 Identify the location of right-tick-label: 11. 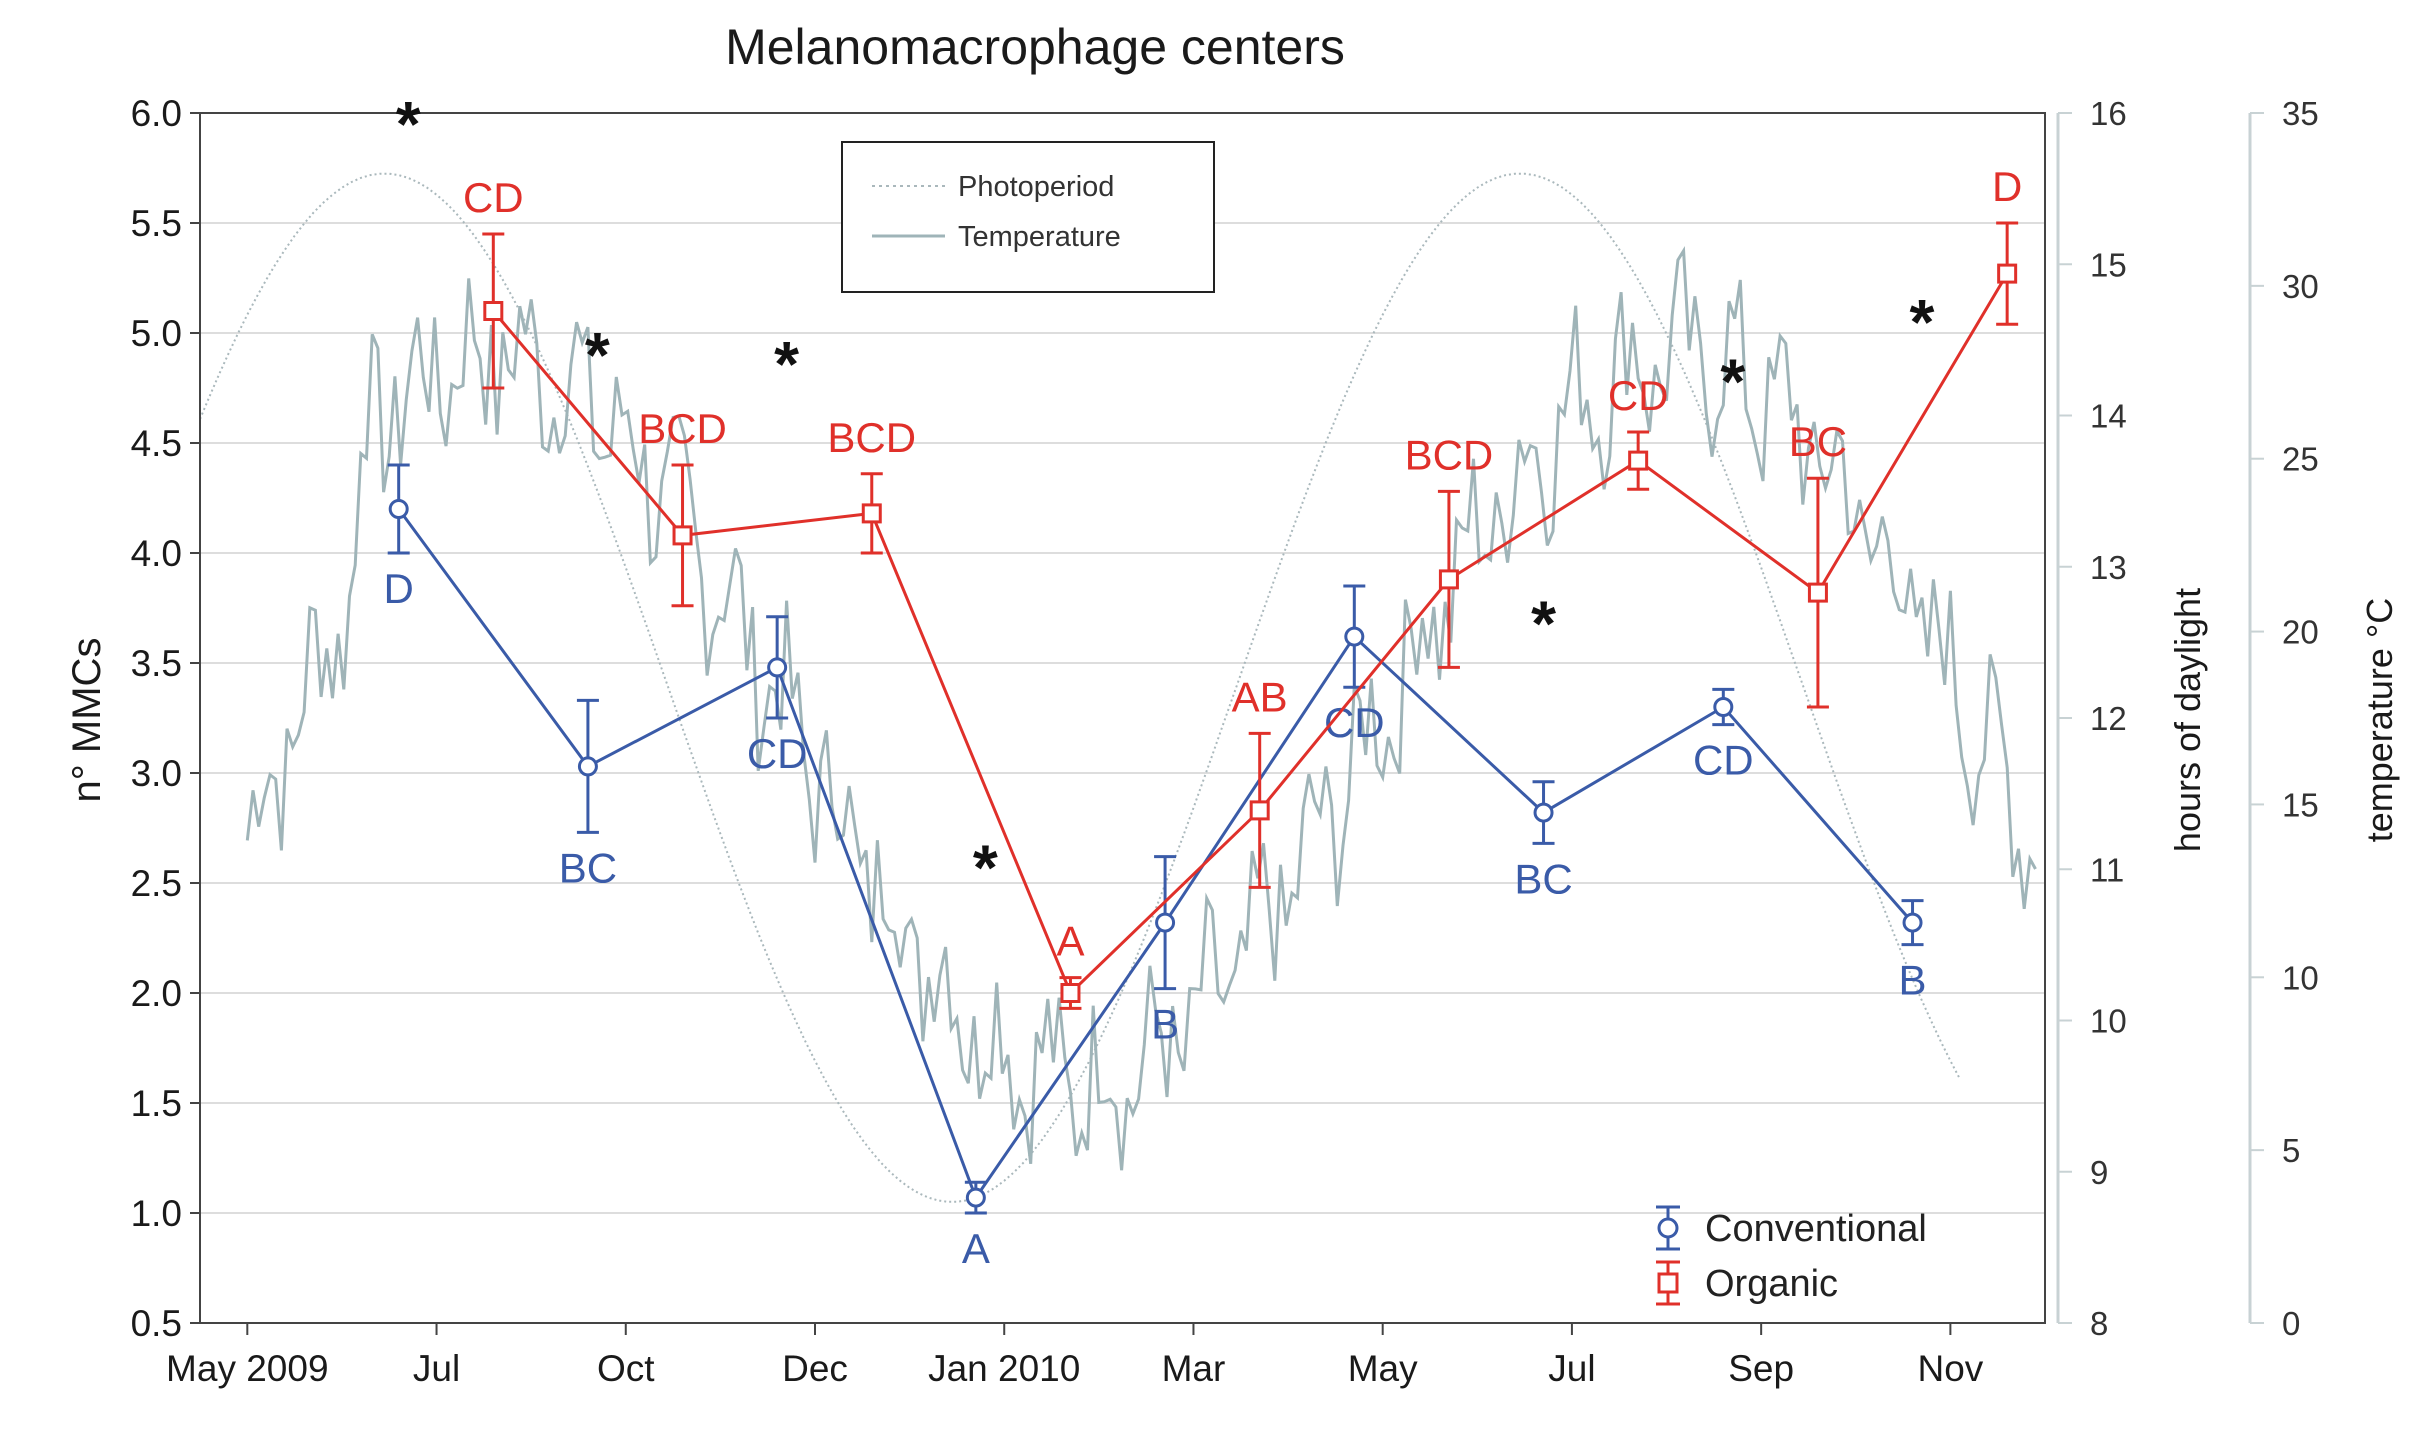
(2107, 869).